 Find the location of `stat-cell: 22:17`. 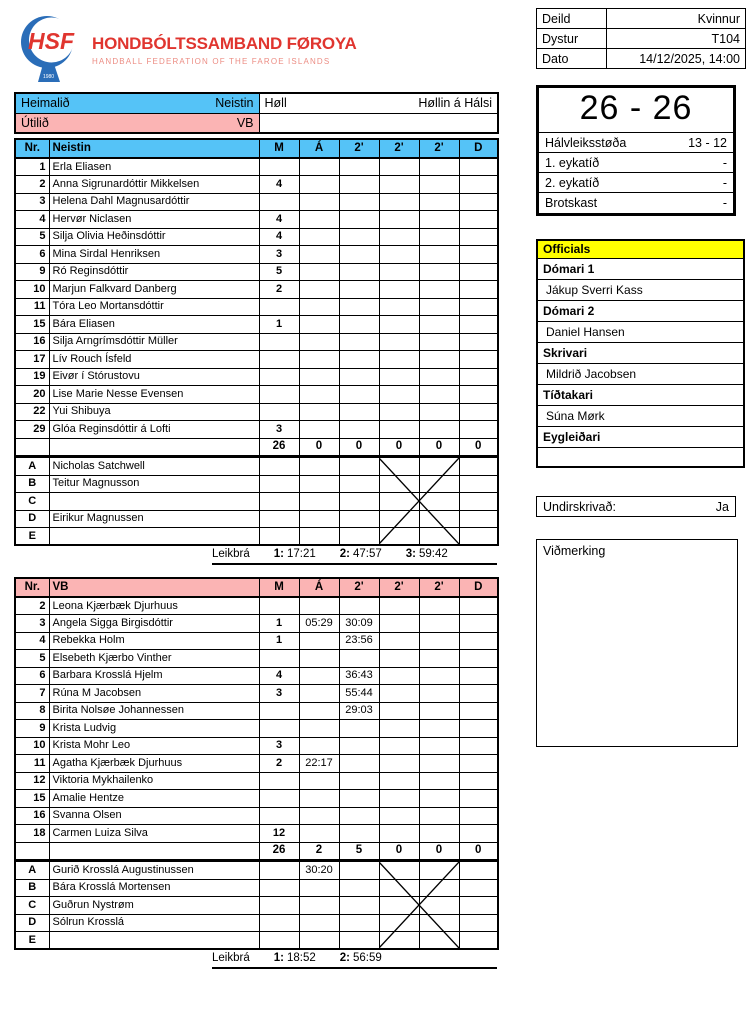

stat-cell: 22:17 is located at coordinates (319, 763).